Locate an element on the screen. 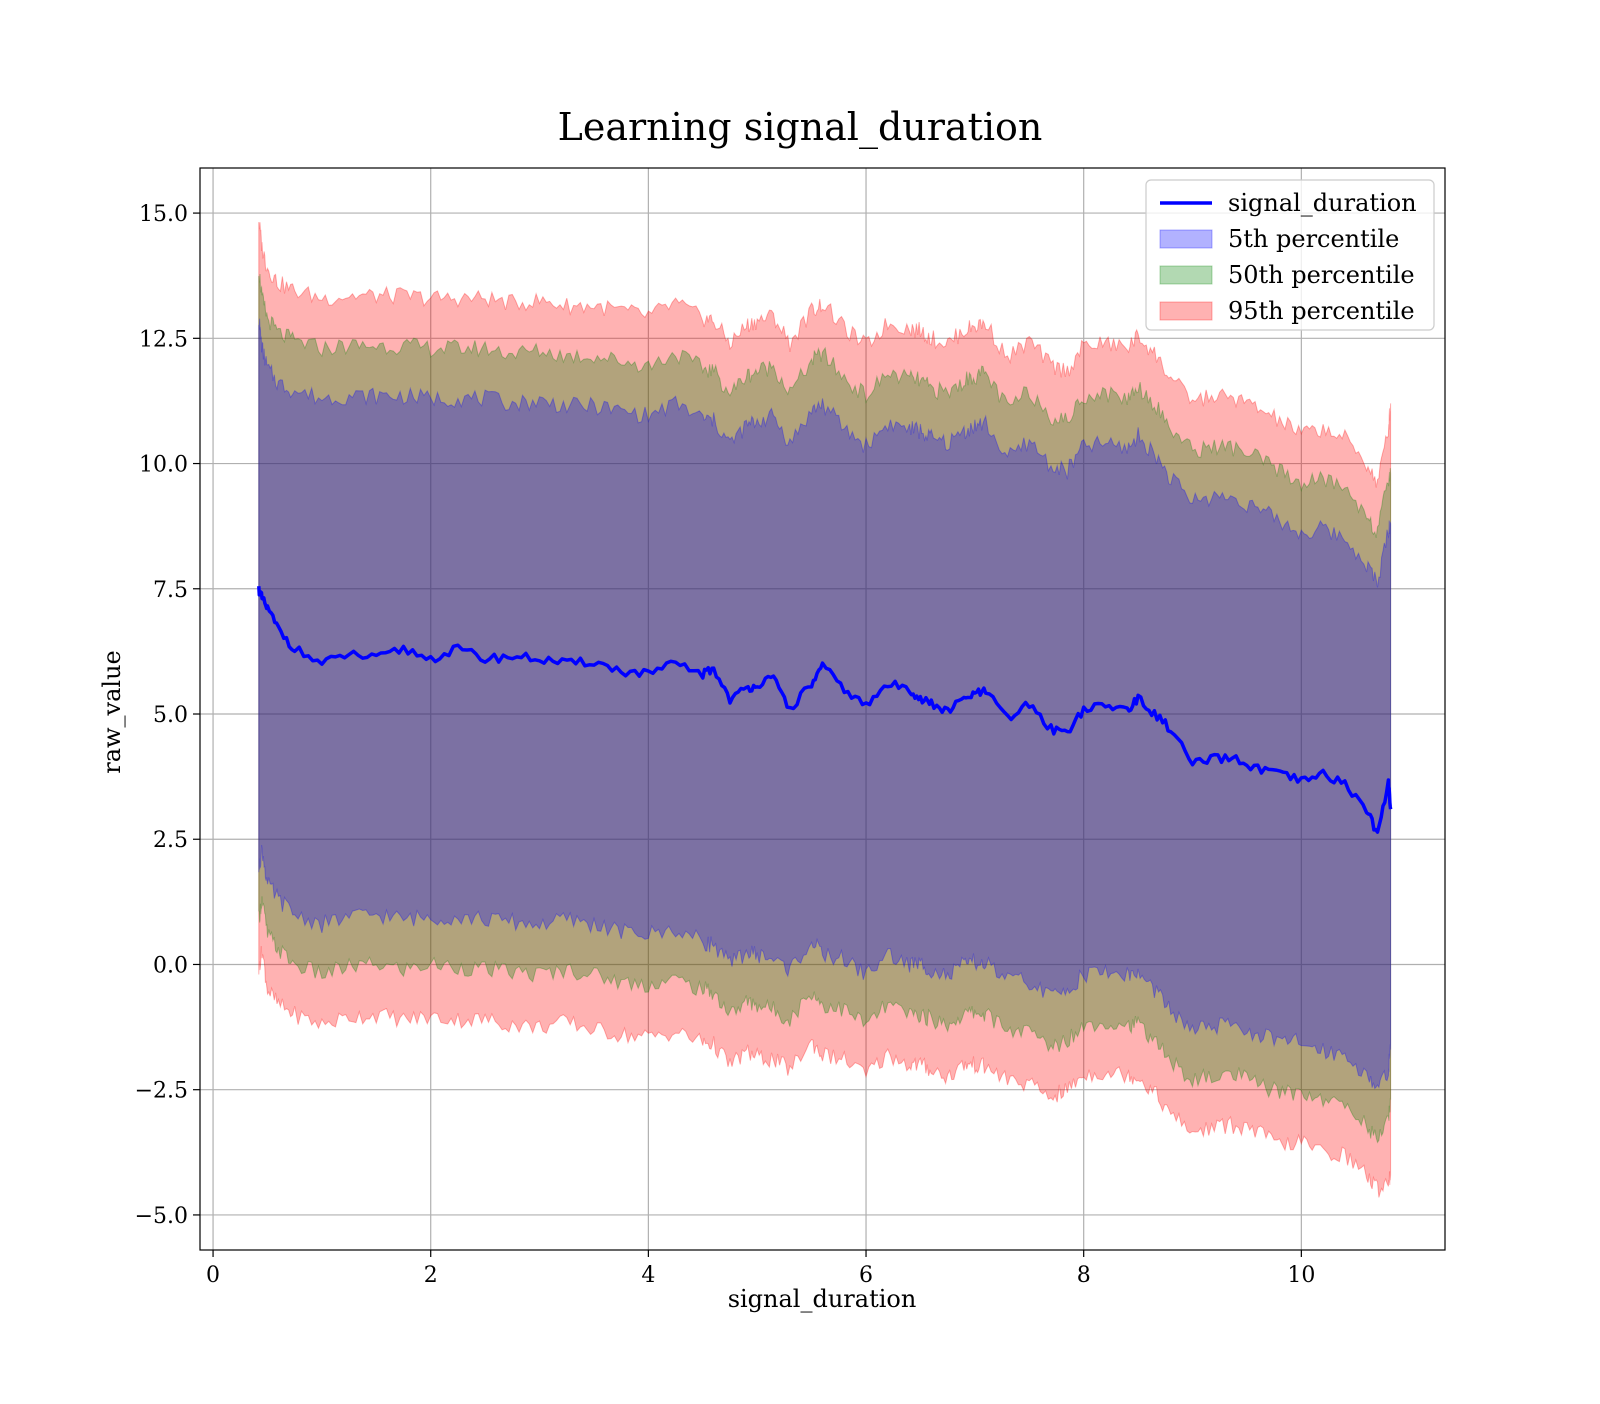 The image size is (1600, 1404). legend-frame is located at coordinates (1290, 255).